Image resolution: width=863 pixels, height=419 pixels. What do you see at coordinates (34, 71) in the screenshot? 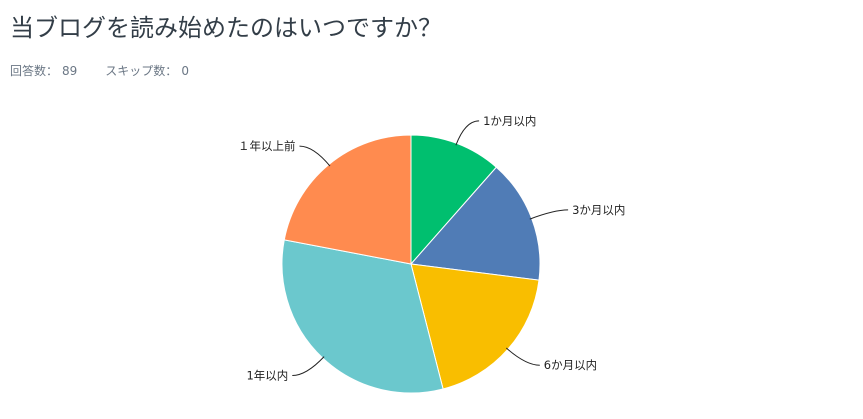
I see `answered-label: 回答数：` at bounding box center [34, 71].